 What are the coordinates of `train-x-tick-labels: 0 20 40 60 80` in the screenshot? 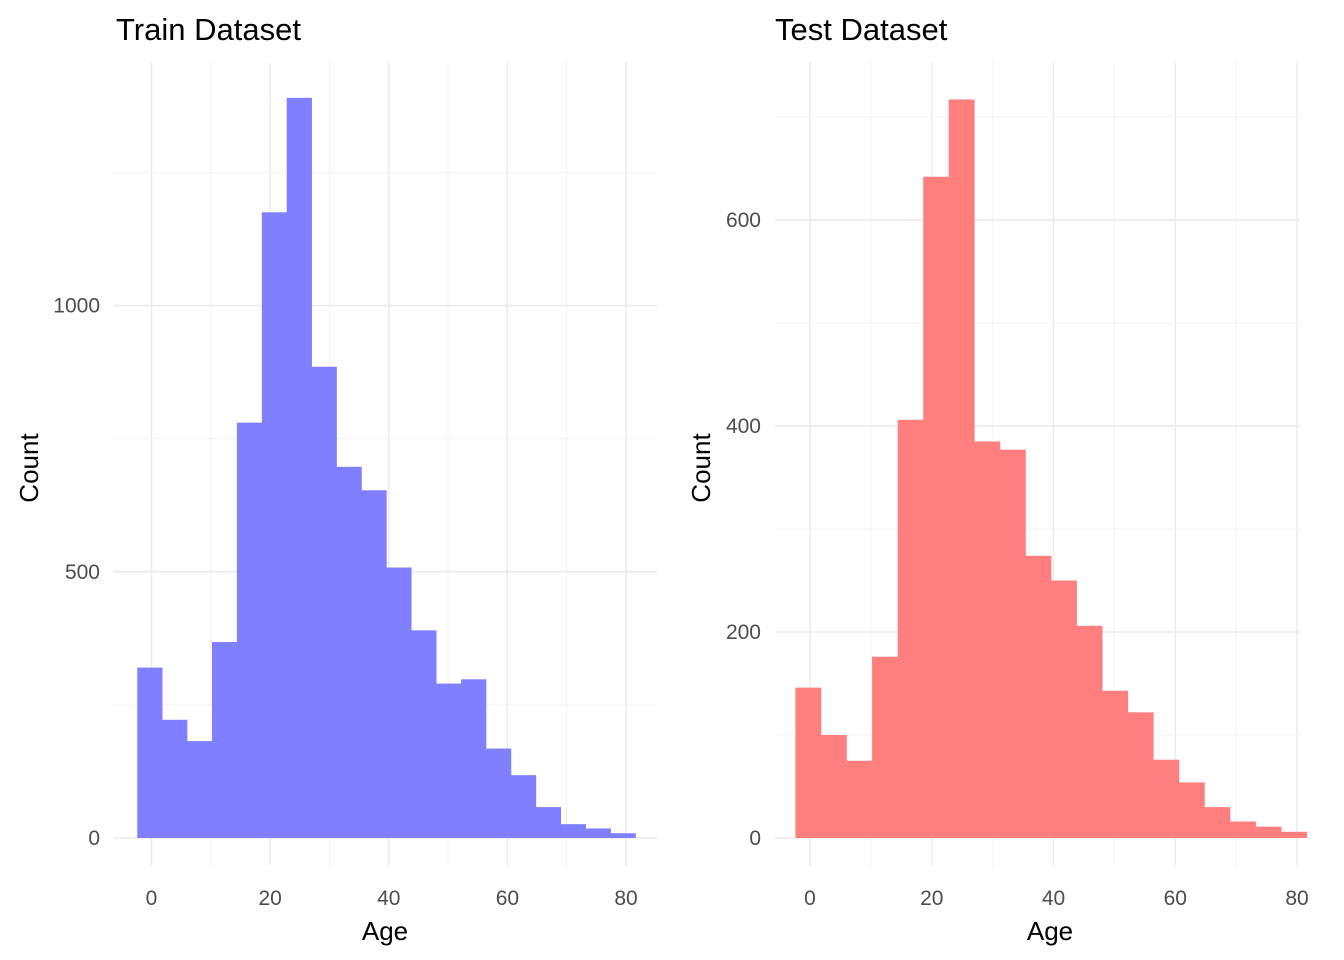 It's located at (392, 898).